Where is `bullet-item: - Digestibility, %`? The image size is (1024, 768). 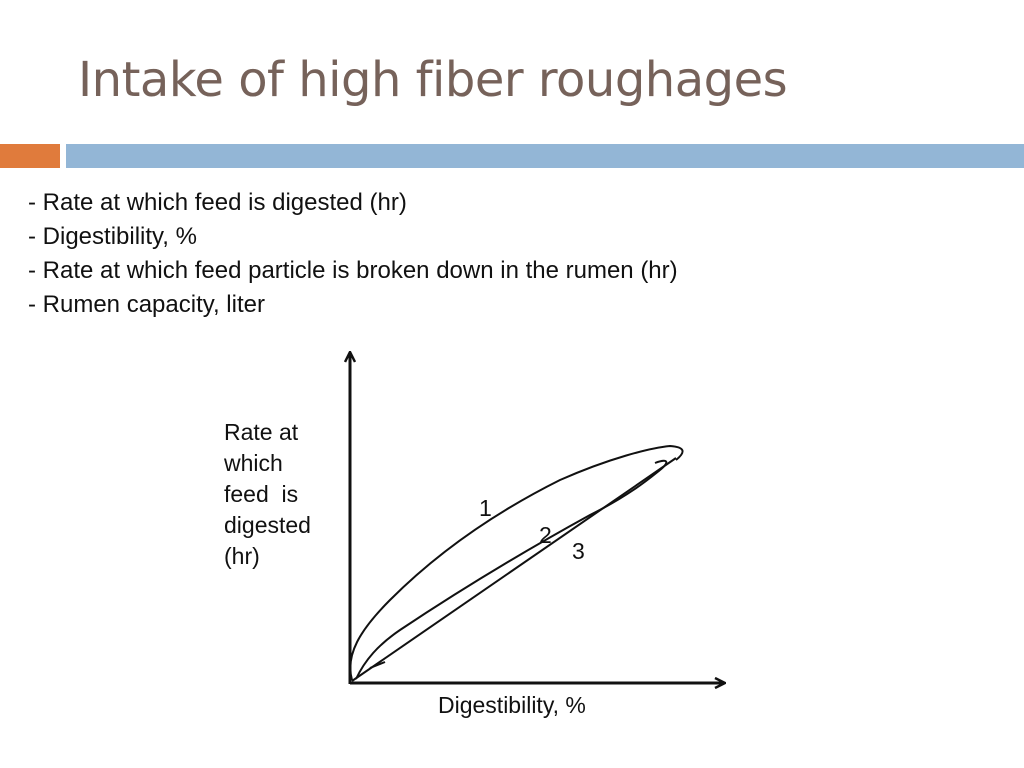
bullet-item: - Digestibility, % is located at coordinates (112, 236).